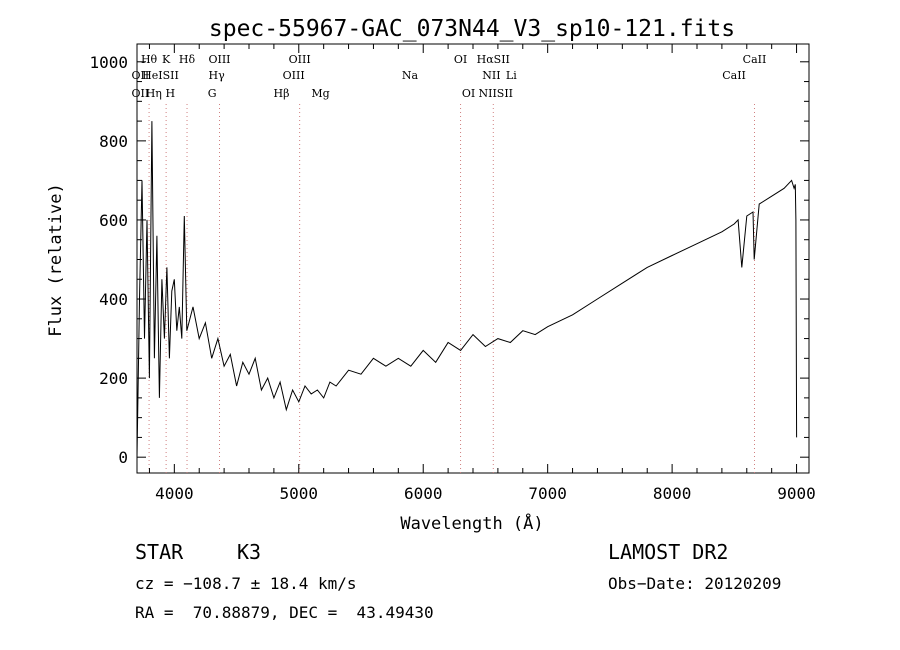 The height and width of the screenshot is (650, 900). What do you see at coordinates (493, 59) in the screenshot?
I see `line-marker-label: HαSII` at bounding box center [493, 59].